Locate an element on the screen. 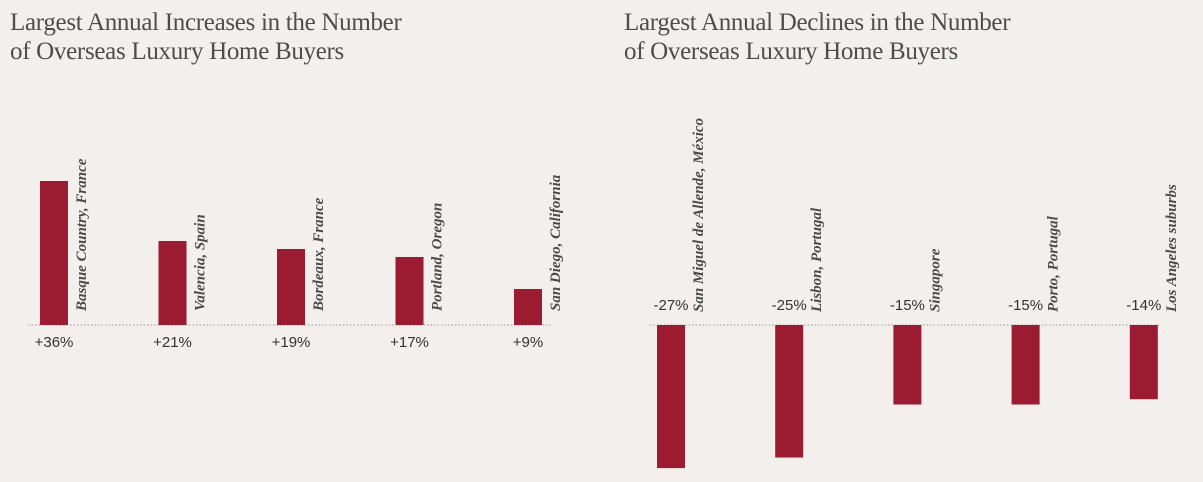 The height and width of the screenshot is (482, 1203). decline-bar-san-miguel-de-allende-mexico is located at coordinates (671, 397).